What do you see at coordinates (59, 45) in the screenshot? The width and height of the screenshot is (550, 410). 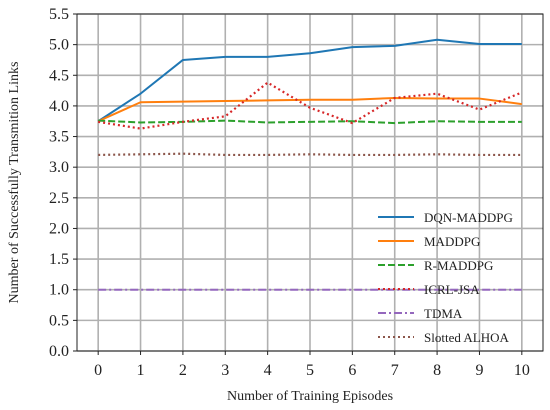 I see `y-tick-label: 5.0` at bounding box center [59, 45].